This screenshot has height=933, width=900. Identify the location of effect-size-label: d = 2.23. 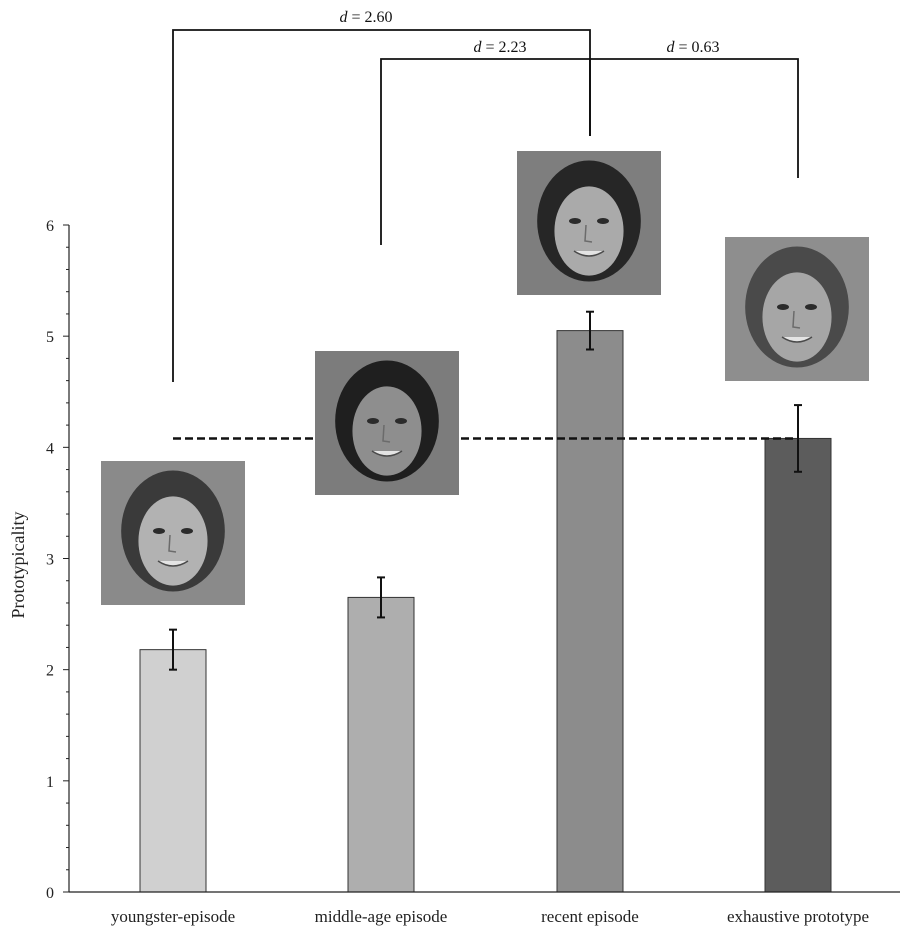
(499, 47).